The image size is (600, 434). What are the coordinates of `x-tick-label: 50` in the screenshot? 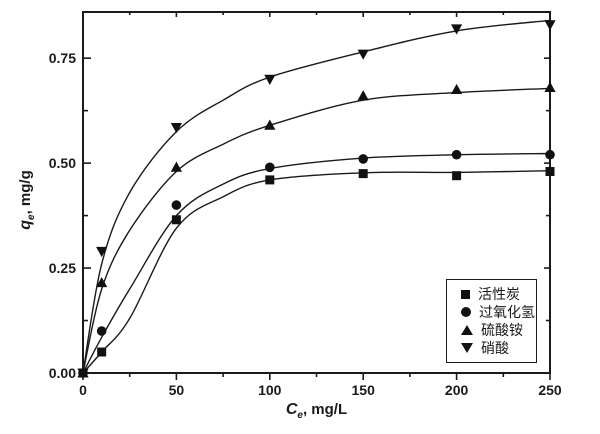 It's located at (177, 390).